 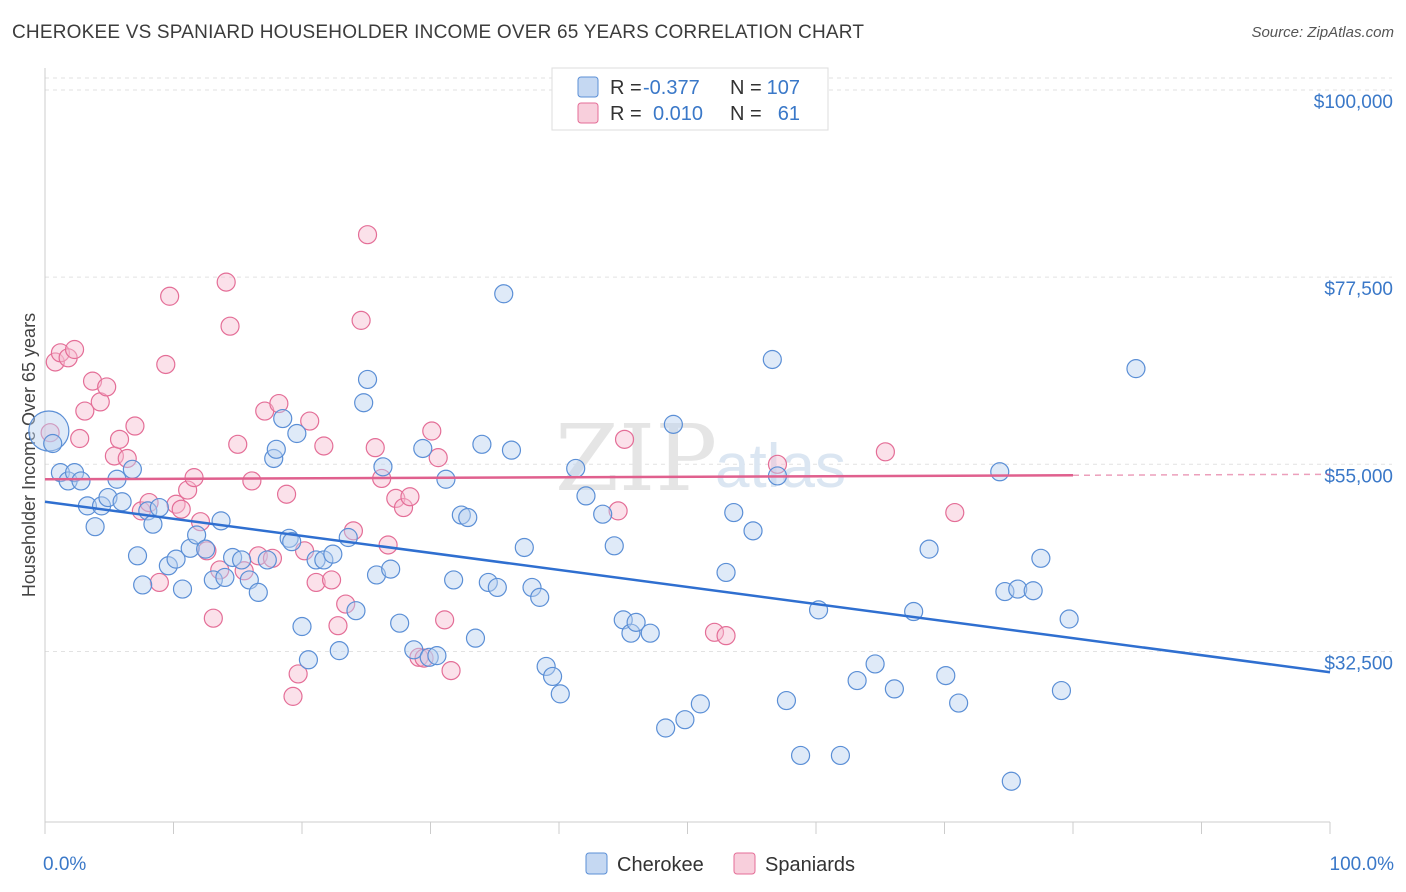 I want to click on spaniards-trend-extension, so click(x=1201, y=475).